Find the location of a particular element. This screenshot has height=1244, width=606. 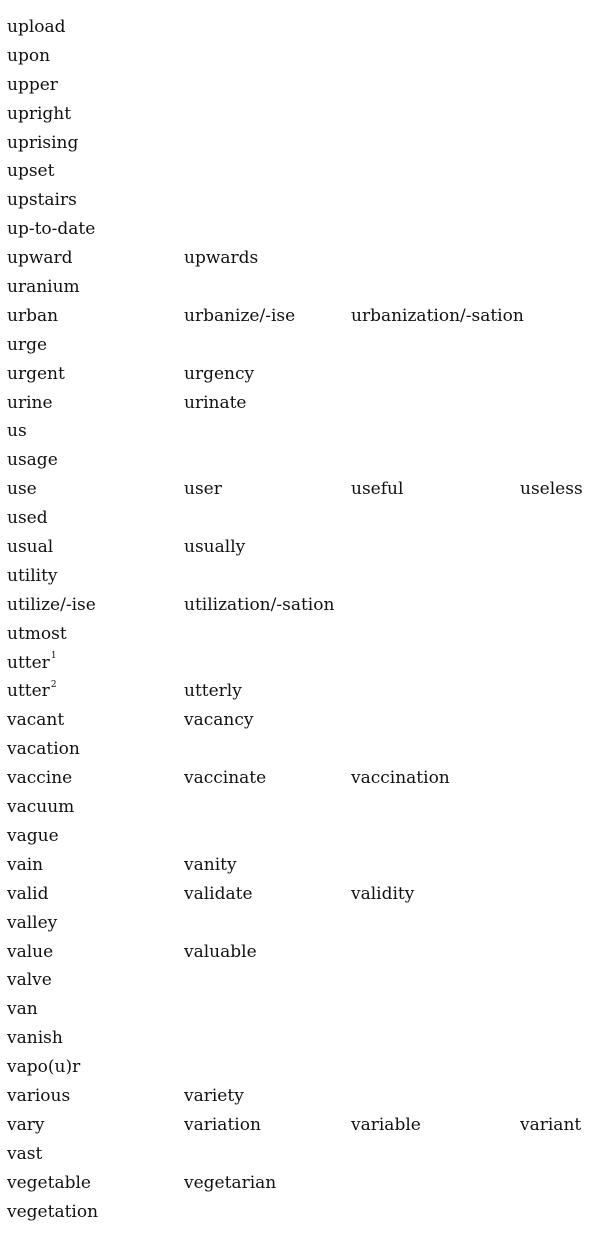

headword: urgent is located at coordinates (36, 374).